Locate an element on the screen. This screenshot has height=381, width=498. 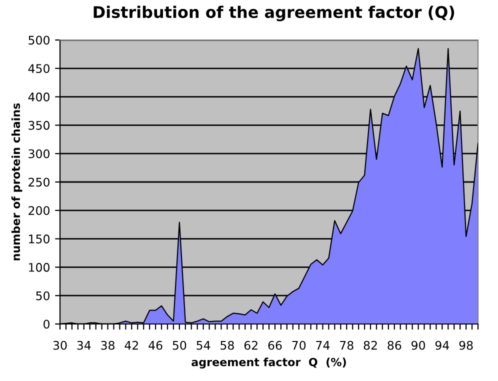
y-tick-label: 400 is located at coordinates (39, 97).